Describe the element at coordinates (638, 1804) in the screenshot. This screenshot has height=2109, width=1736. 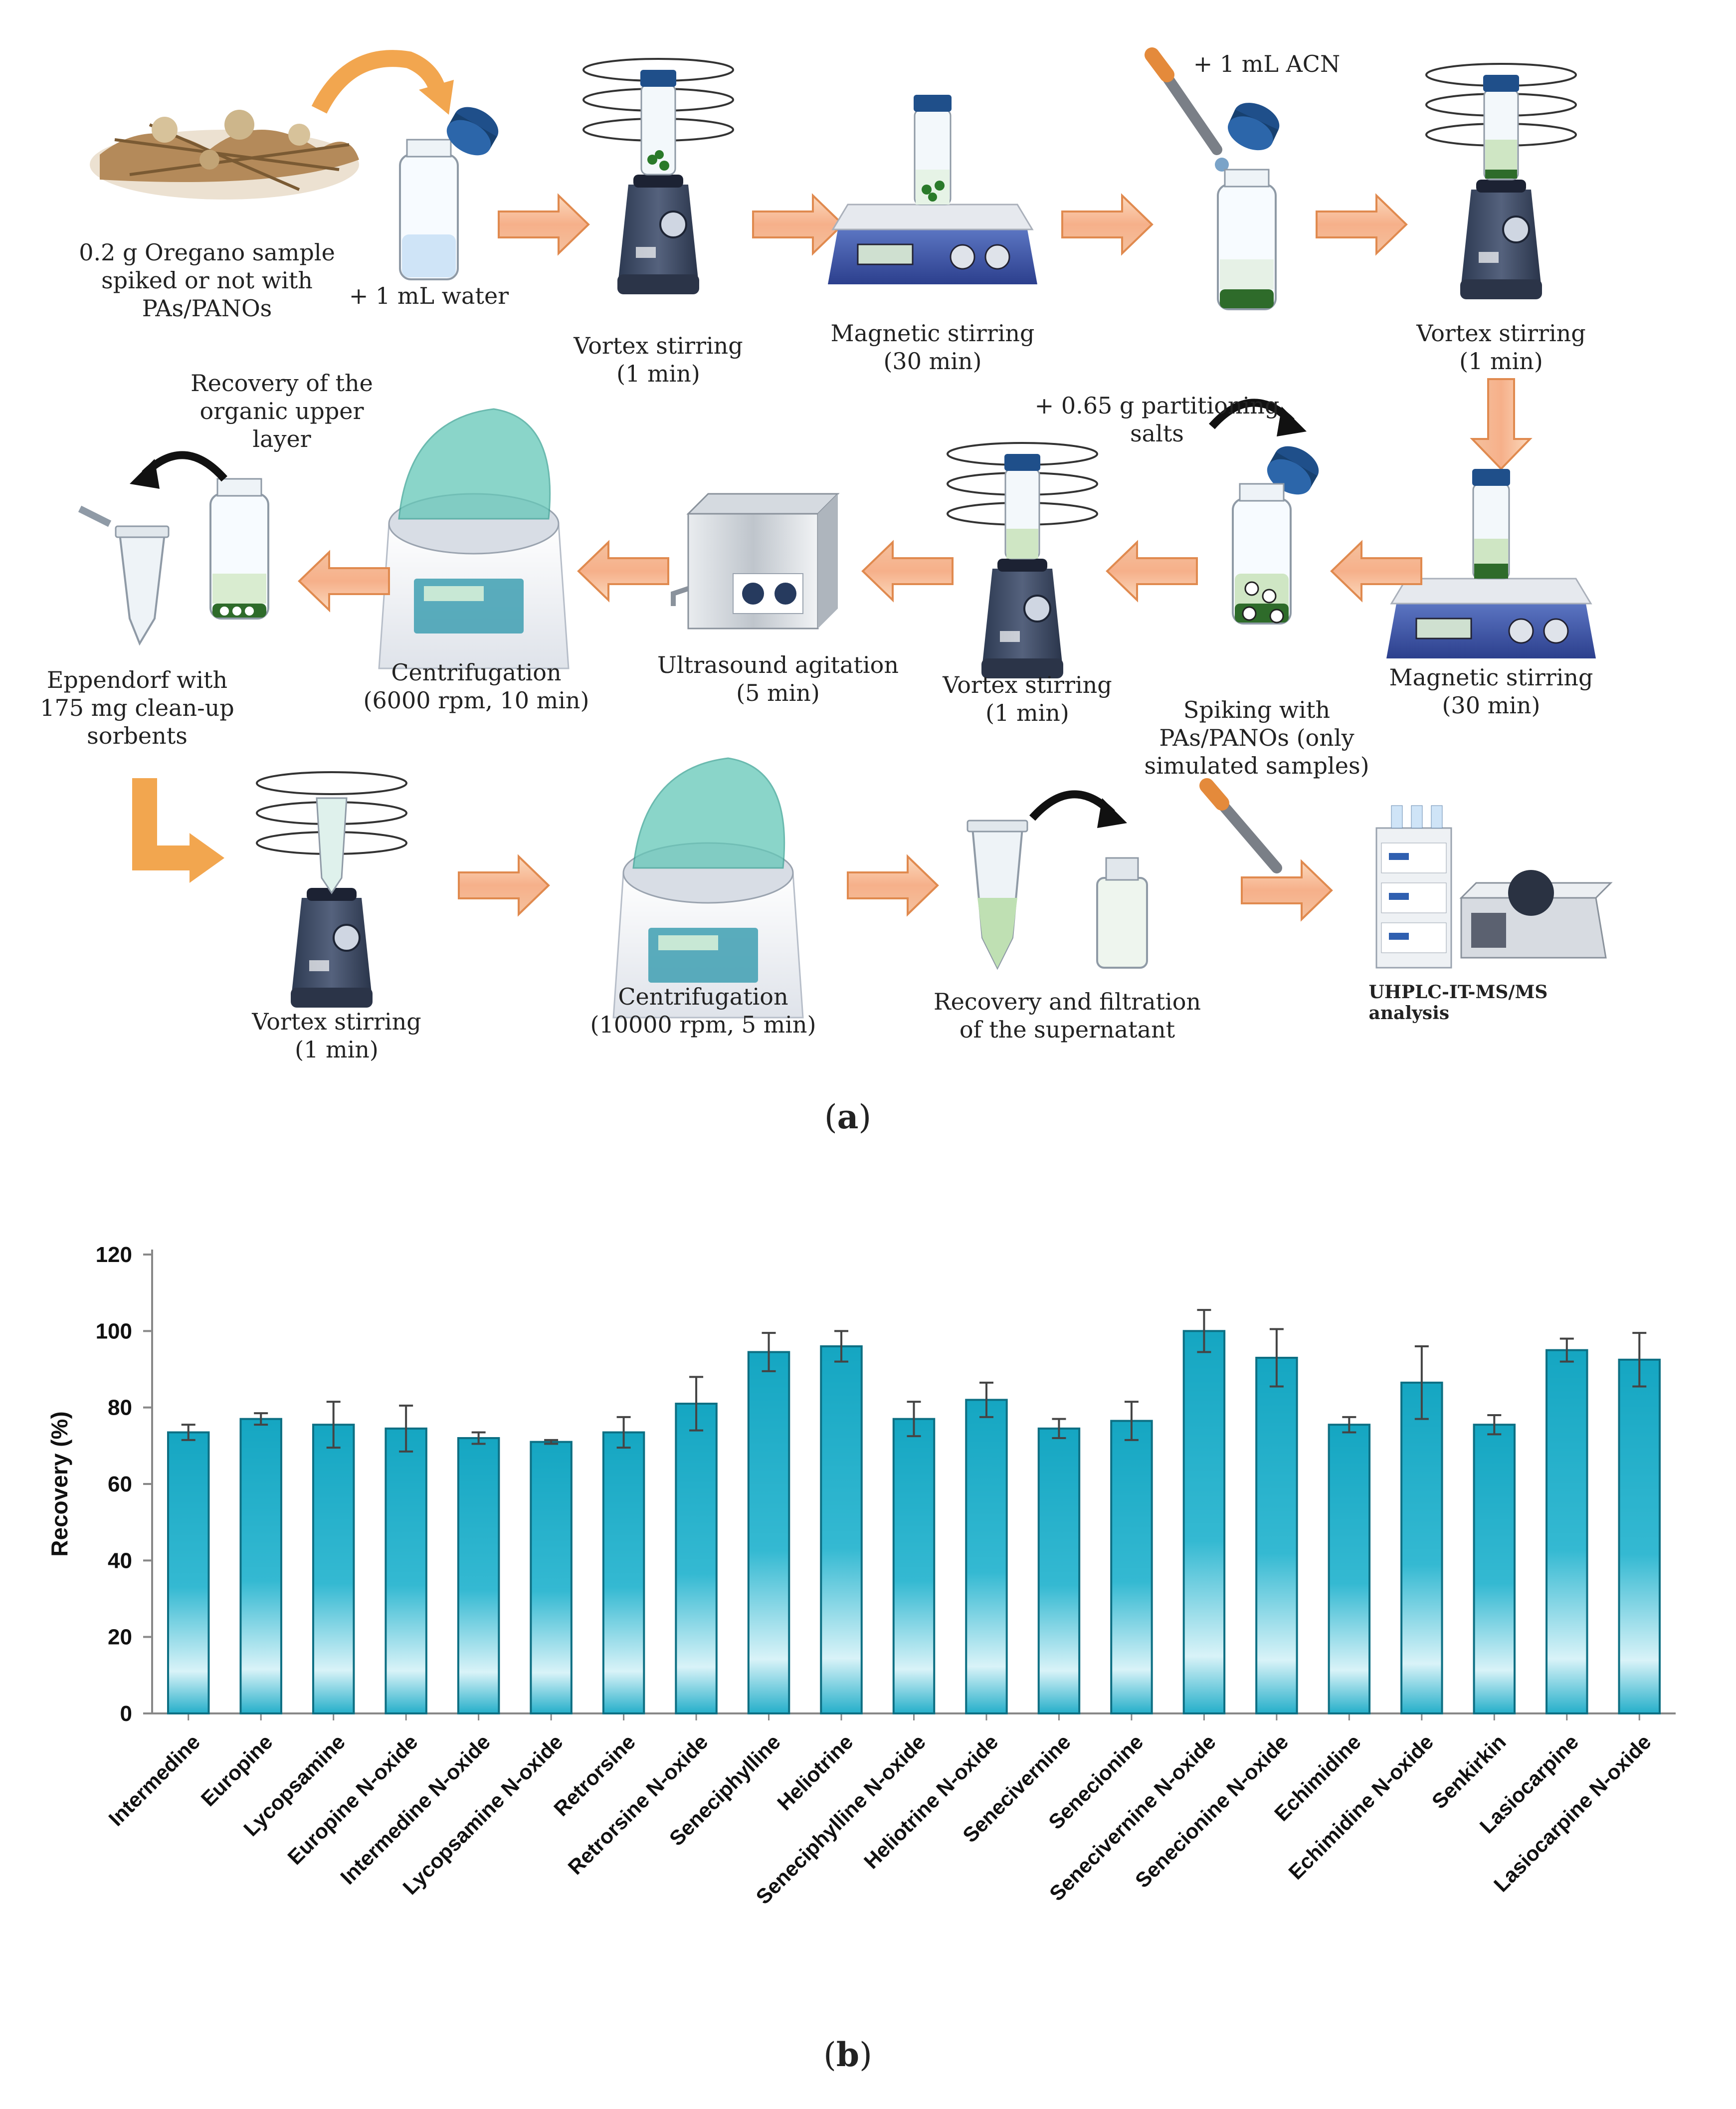
I see `x-tick-label: Retrorsine N-oxide` at that location.